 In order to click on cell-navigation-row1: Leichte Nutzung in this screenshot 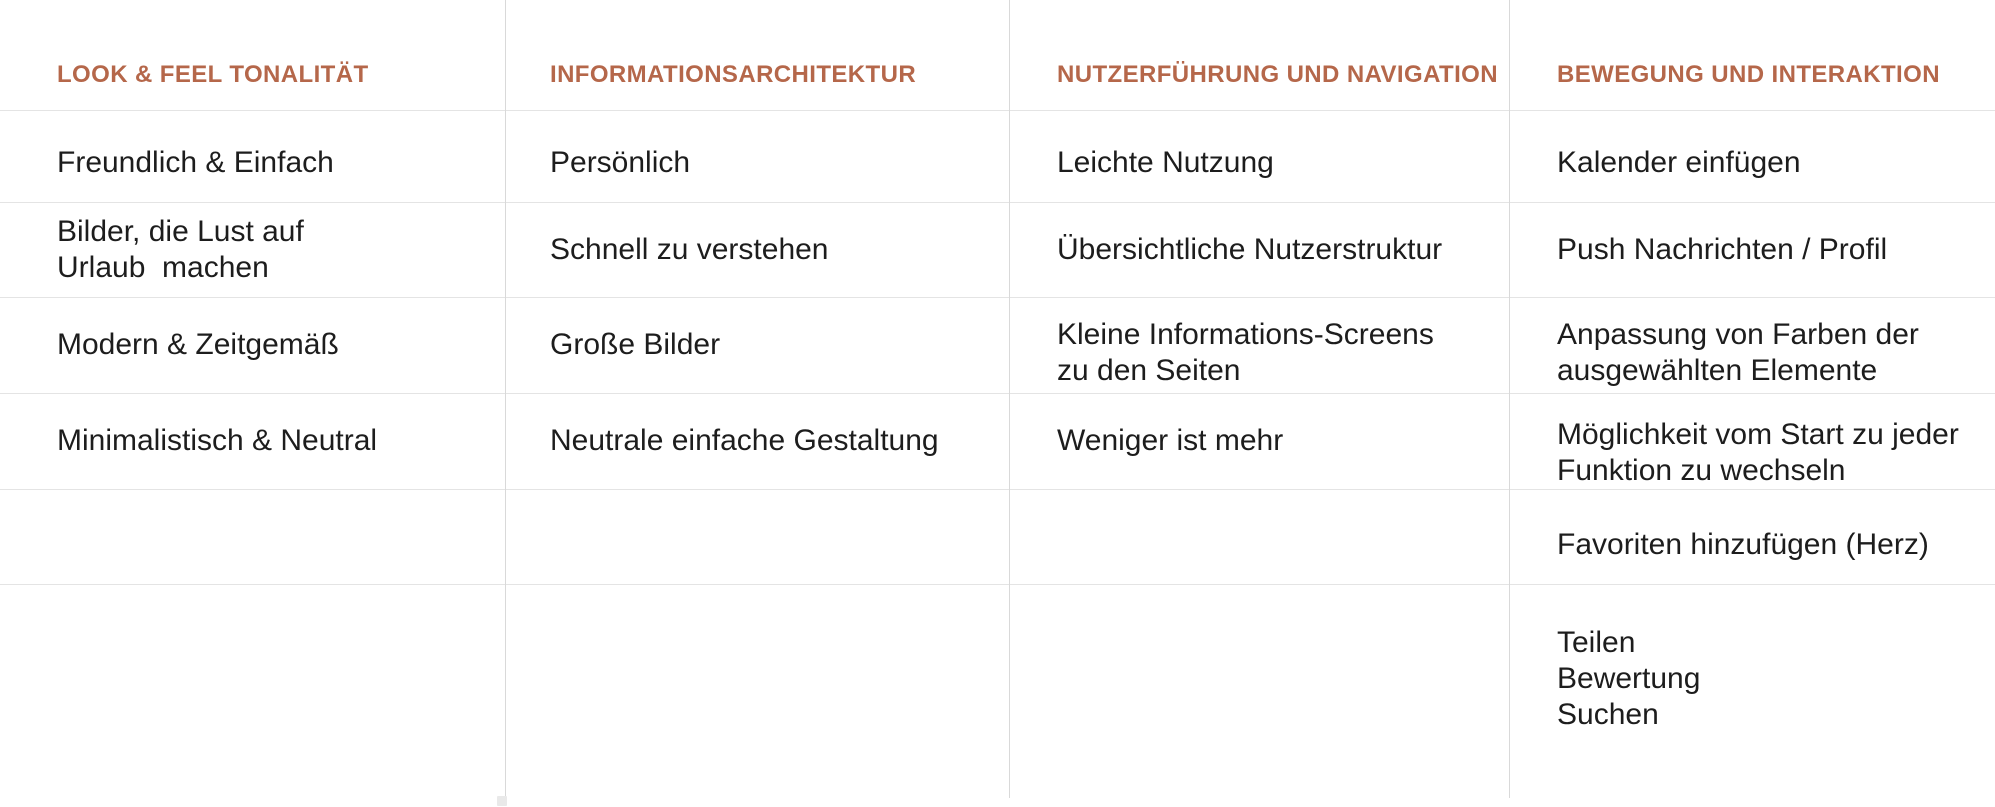, I will do `click(1165, 162)`.